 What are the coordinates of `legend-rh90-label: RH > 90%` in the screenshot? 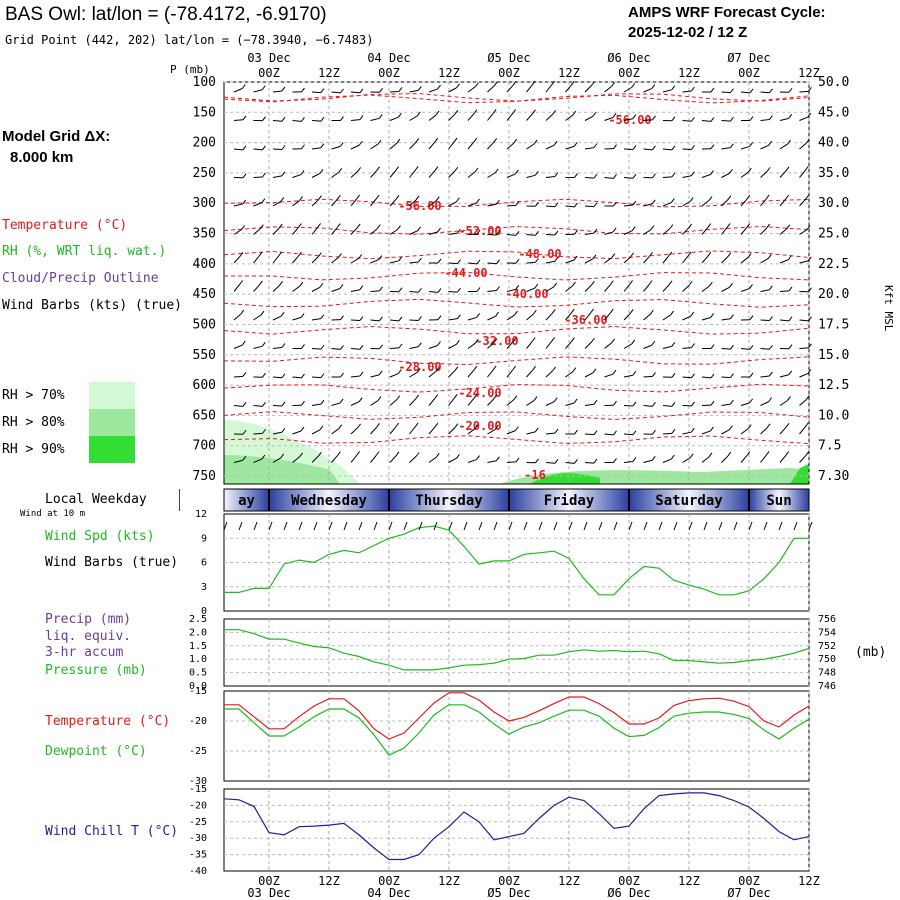 It's located at (33, 449).